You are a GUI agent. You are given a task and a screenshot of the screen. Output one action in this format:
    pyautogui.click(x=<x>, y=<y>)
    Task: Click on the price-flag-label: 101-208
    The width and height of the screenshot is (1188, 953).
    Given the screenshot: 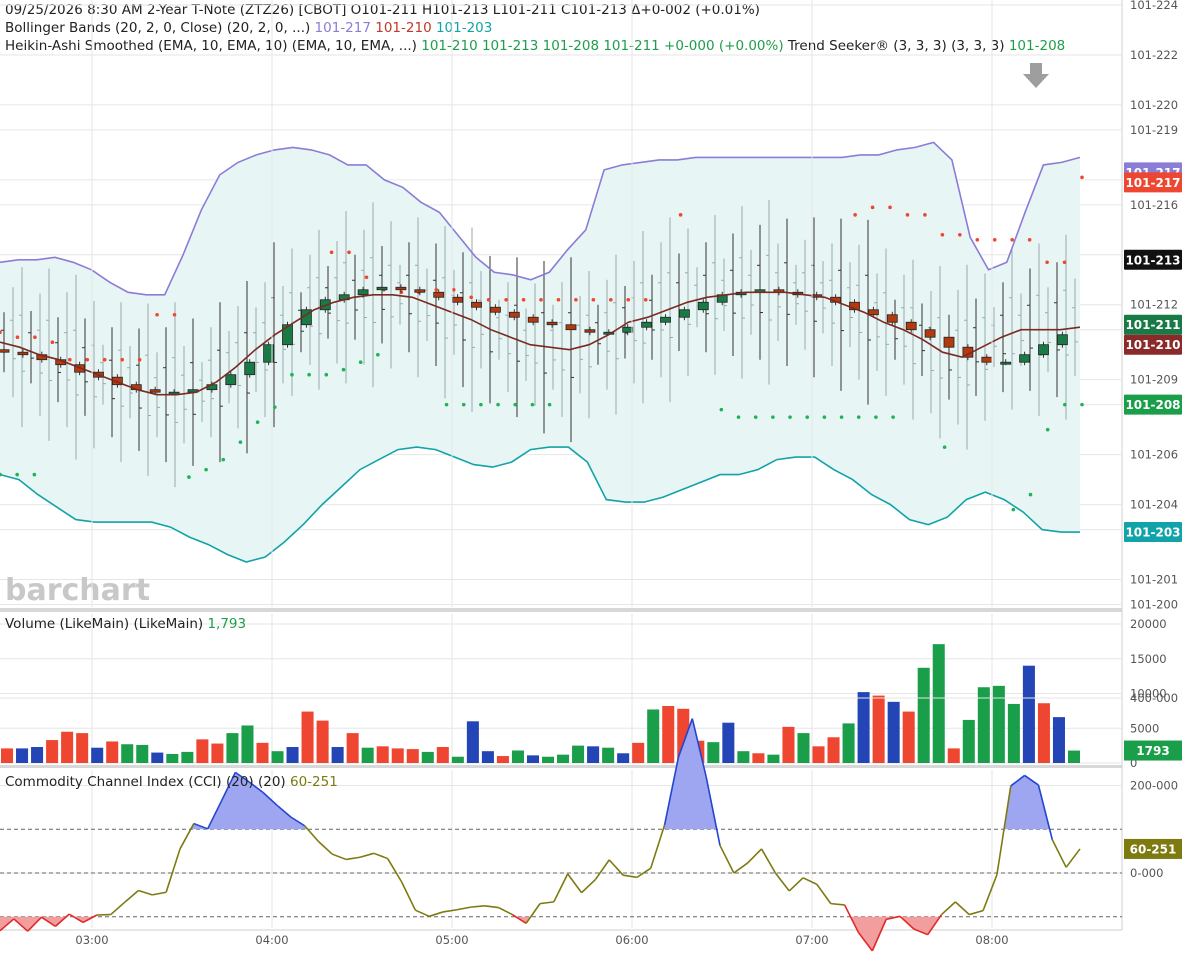 What is the action you would take?
    pyautogui.click(x=1152, y=405)
    